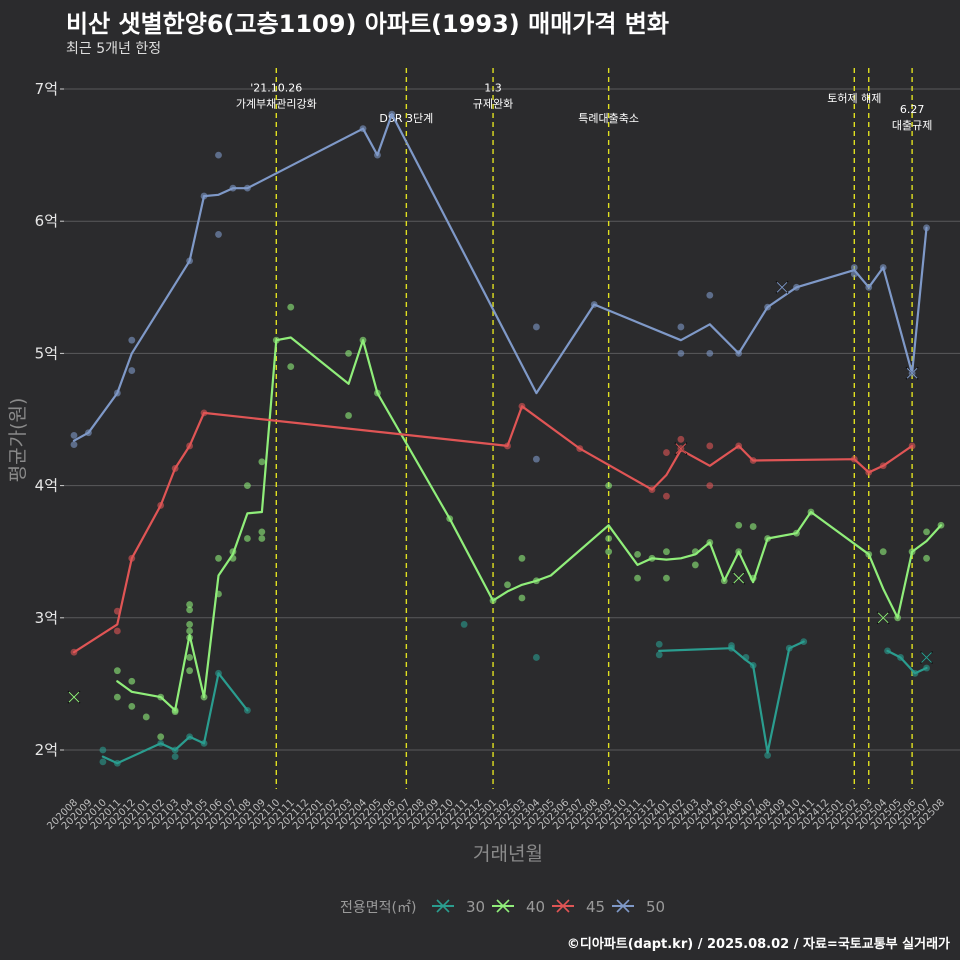  What do you see at coordinates (638, 907) in the screenshot?
I see `legend-item-50: 50` at bounding box center [638, 907].